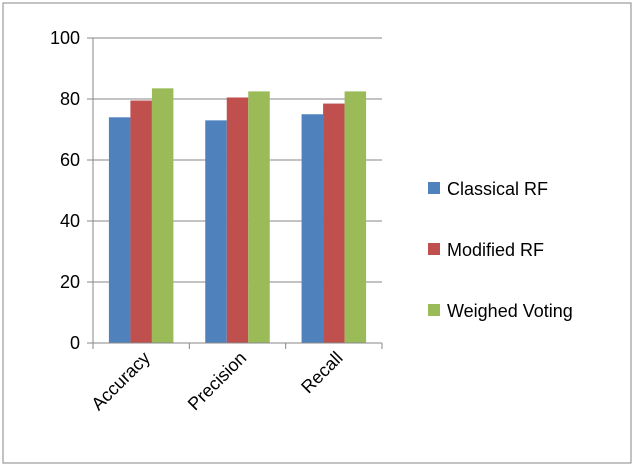  What do you see at coordinates (70, 282) in the screenshot?
I see `y-tick-label: 20` at bounding box center [70, 282].